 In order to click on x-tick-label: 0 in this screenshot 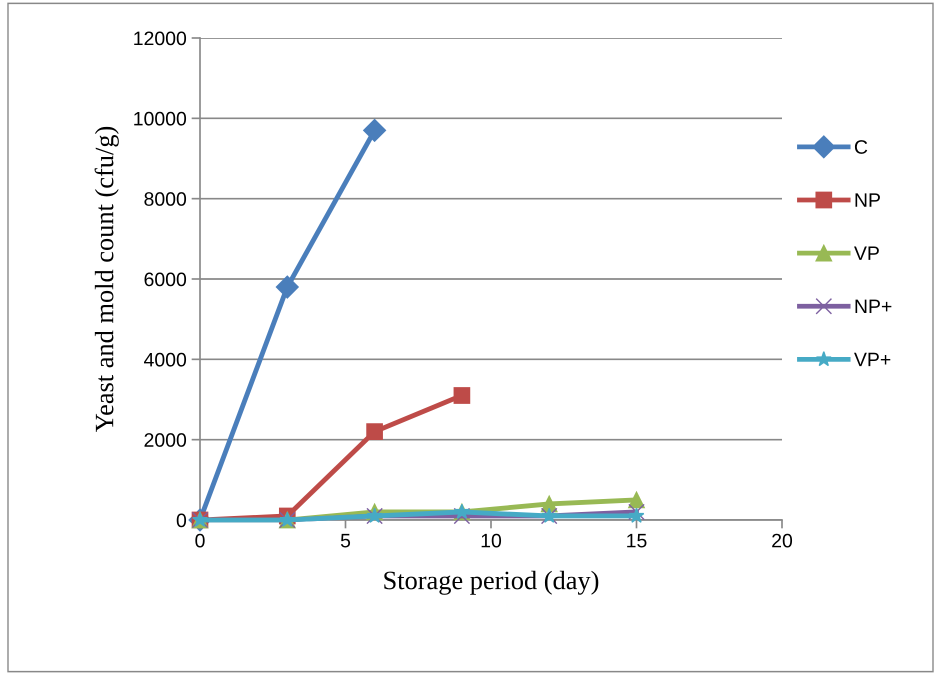, I will do `click(200, 541)`.